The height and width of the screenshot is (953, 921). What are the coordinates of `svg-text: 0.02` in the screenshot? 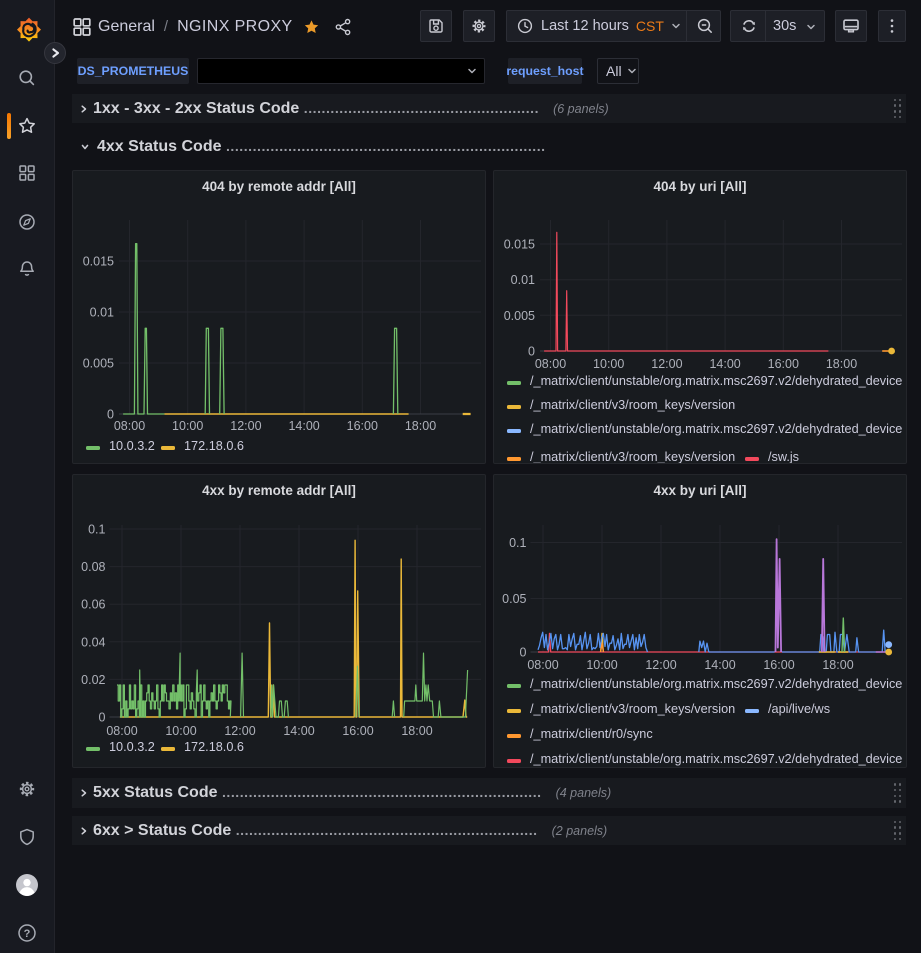 It's located at (93, 680).